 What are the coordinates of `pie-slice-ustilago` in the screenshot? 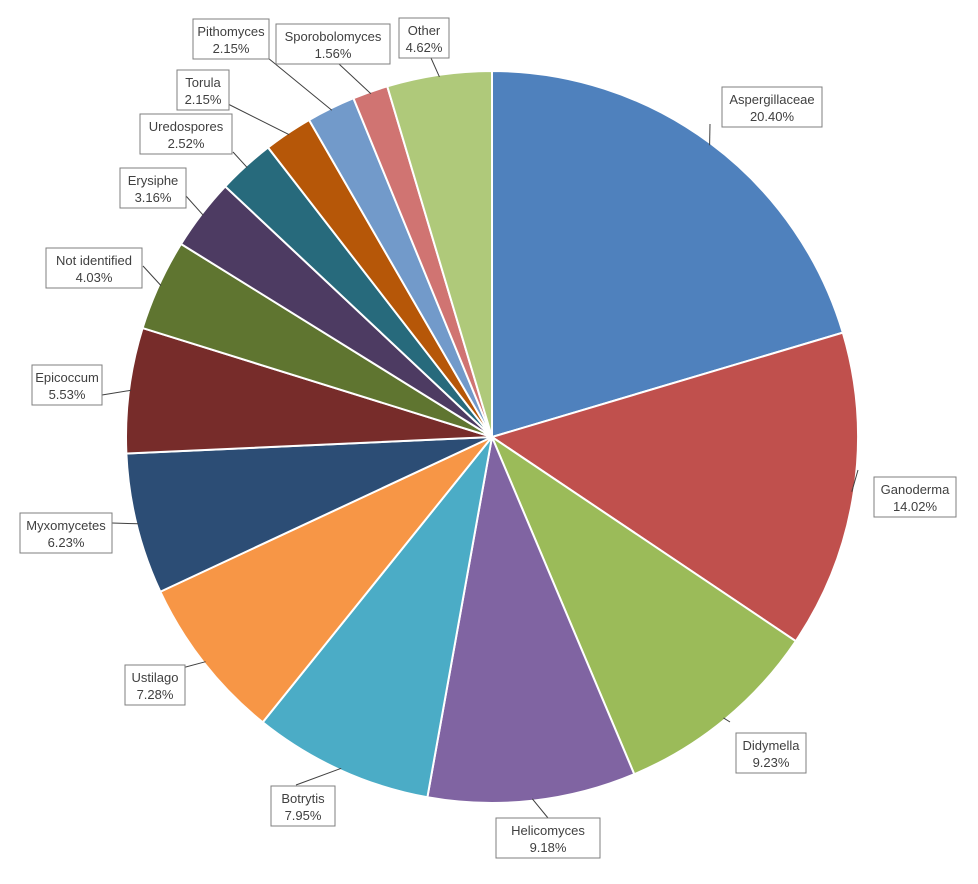 It's located at (325, 580).